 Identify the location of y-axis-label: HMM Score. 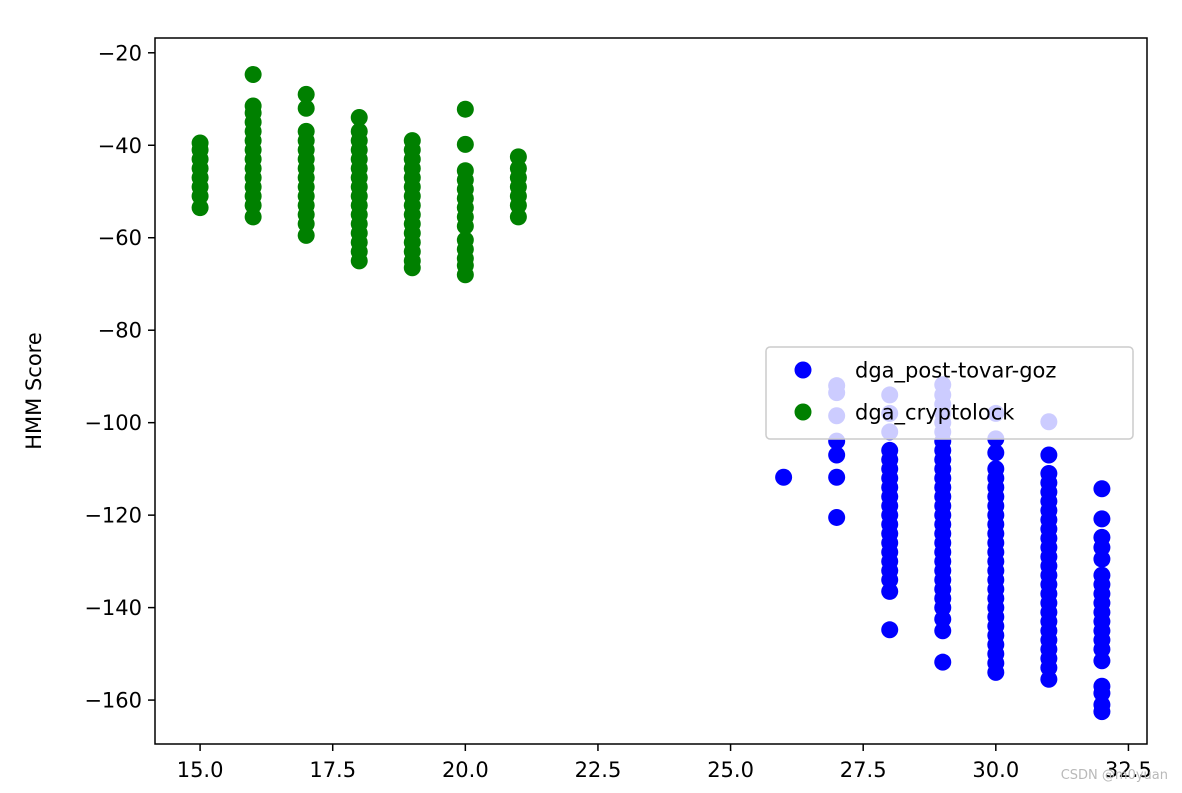
(34, 391).